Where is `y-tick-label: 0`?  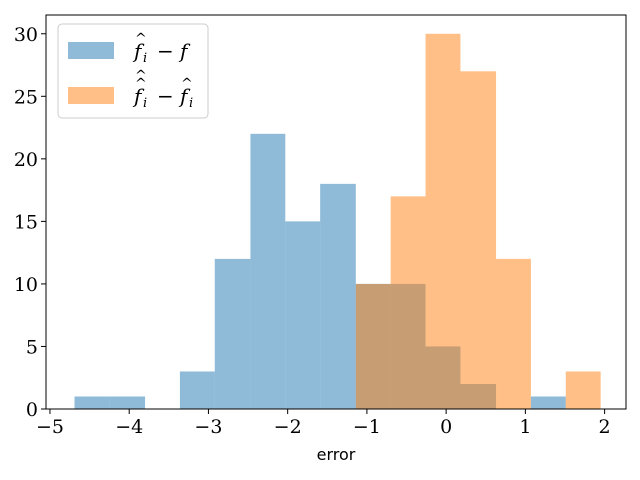
y-tick-label: 0 is located at coordinates (32, 410).